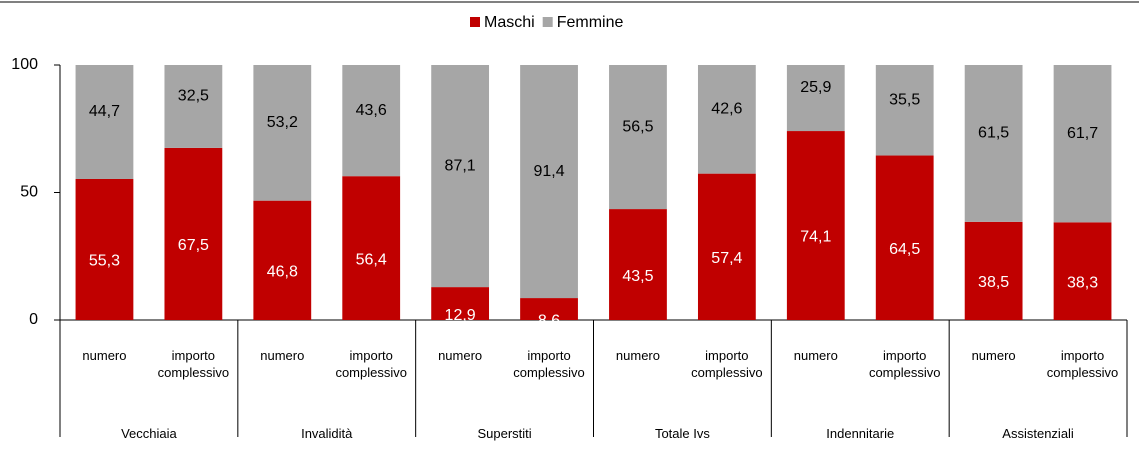  Describe the element at coordinates (282, 272) in the screenshot. I see `value-label: 46,8` at that location.